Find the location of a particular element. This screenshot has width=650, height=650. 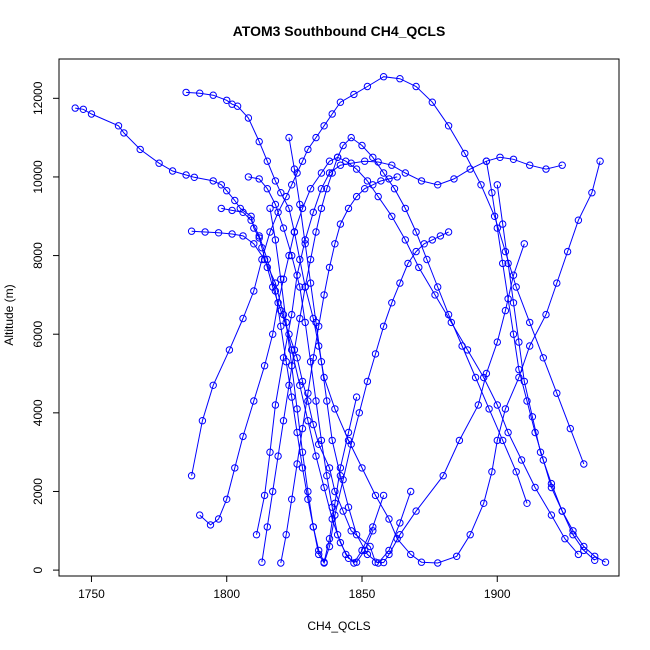

y-axis-label: Altitude (m) is located at coordinates (9, 314).